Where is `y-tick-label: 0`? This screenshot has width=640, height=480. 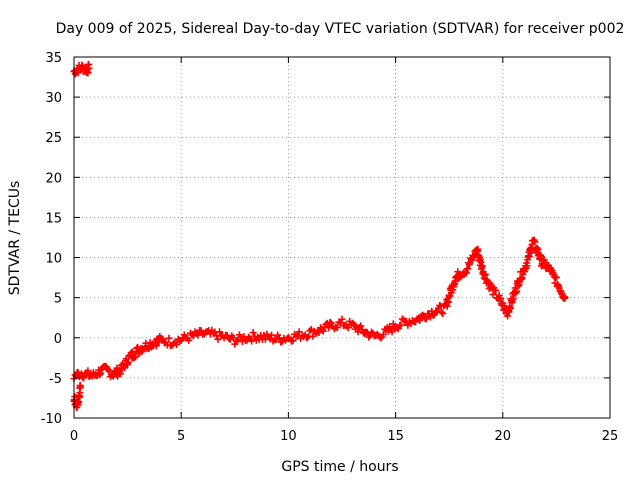 y-tick-label: 0 is located at coordinates (58, 339).